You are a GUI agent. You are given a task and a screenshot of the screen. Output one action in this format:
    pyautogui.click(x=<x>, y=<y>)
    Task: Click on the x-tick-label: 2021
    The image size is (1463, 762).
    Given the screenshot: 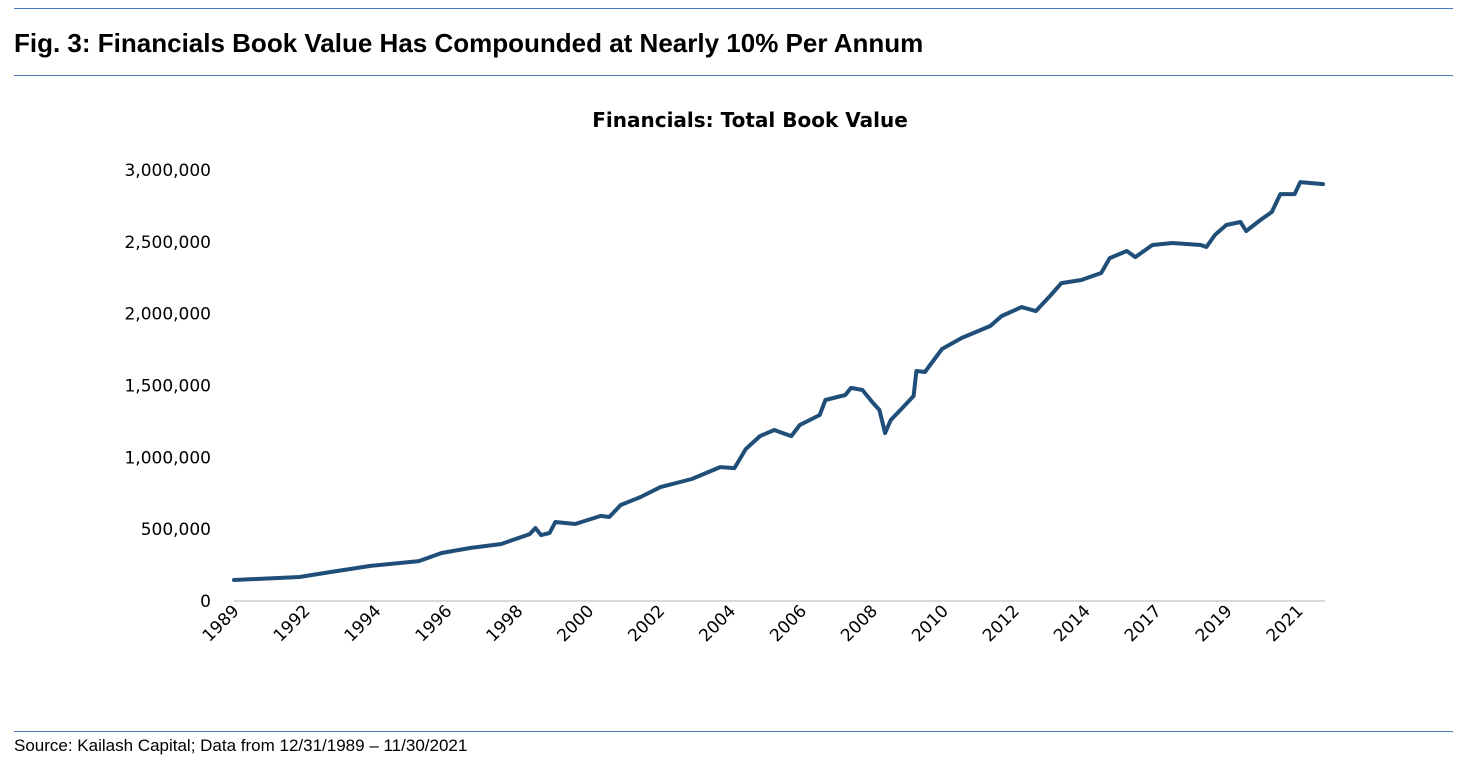 What is the action you would take?
    pyautogui.click(x=1285, y=623)
    